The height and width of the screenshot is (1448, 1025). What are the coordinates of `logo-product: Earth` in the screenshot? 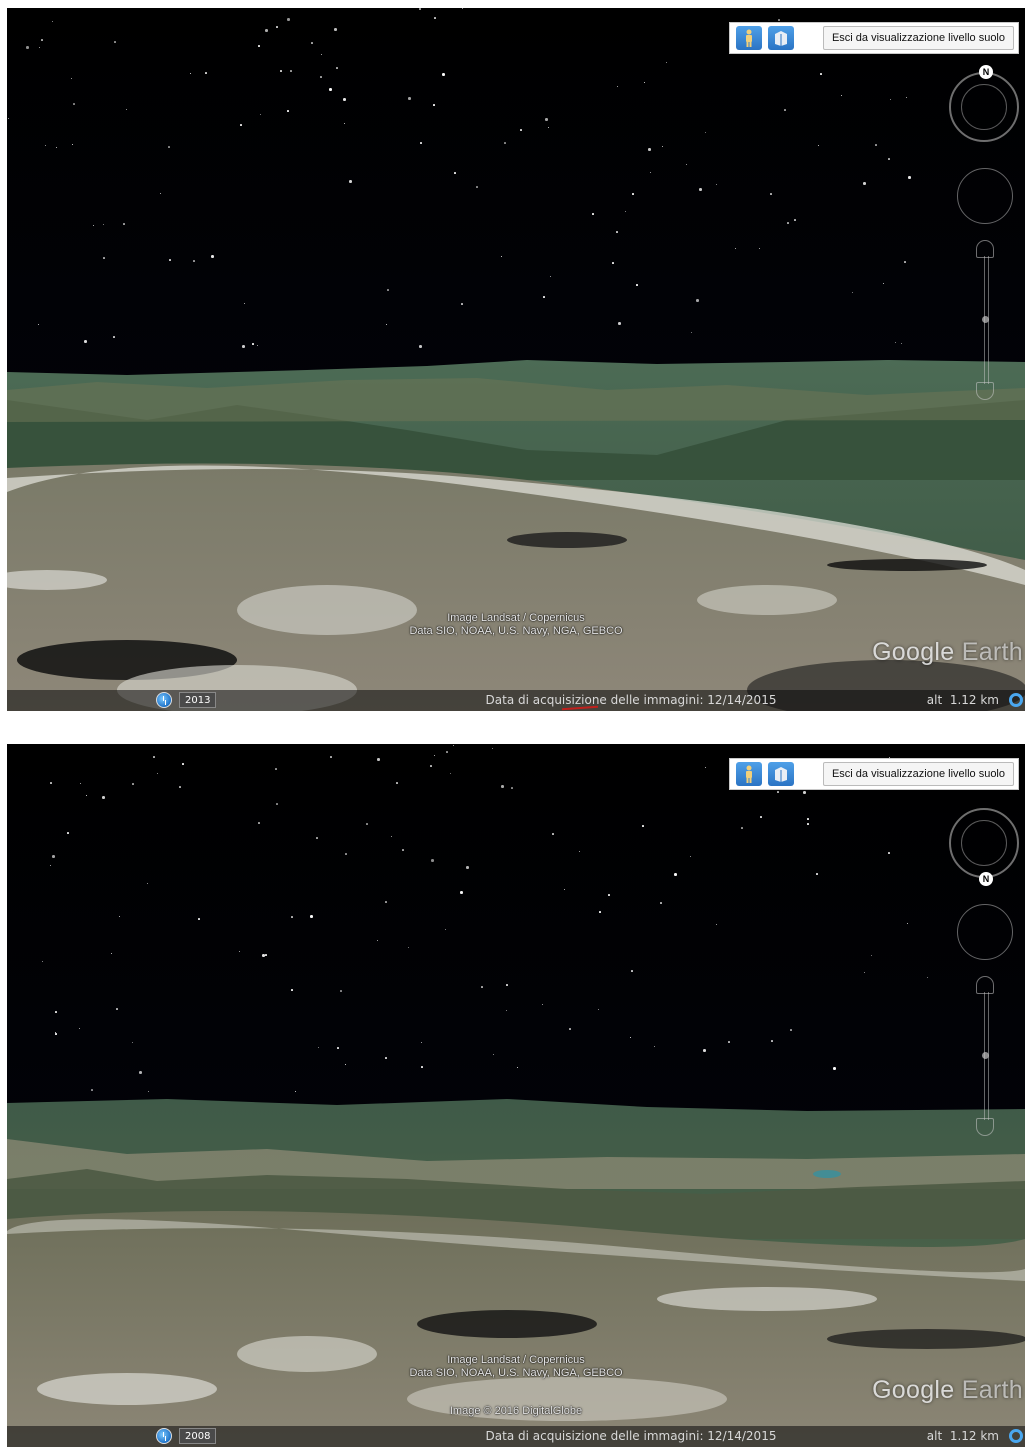 It's located at (992, 652).